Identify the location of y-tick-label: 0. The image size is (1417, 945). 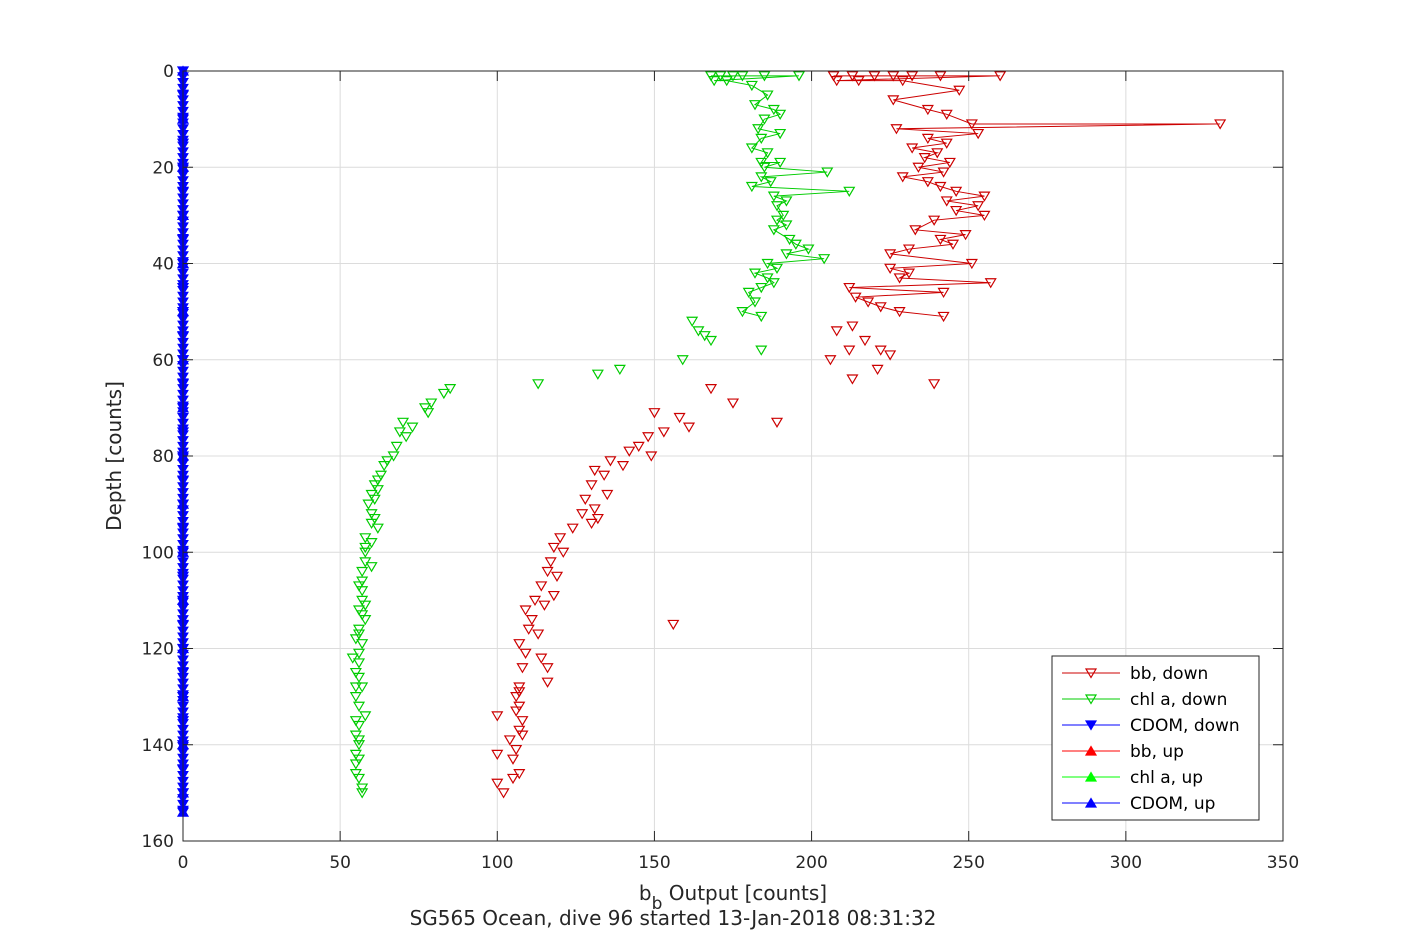
(168, 72).